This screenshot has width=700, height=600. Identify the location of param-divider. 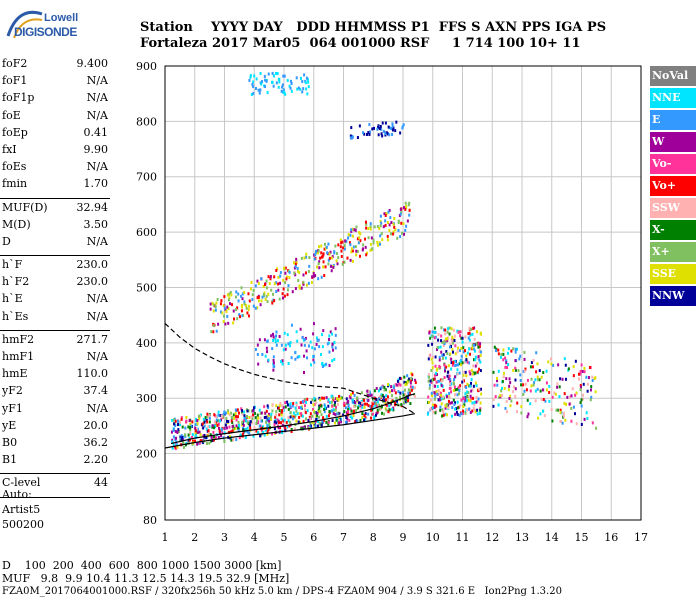
(55, 474).